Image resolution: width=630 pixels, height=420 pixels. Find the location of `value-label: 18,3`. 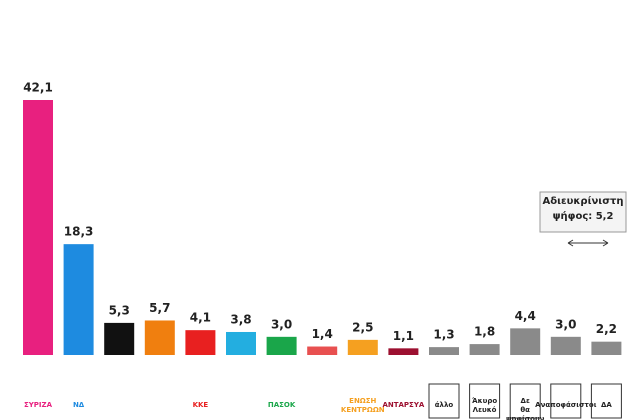

value-label: 18,3 is located at coordinates (79, 232).